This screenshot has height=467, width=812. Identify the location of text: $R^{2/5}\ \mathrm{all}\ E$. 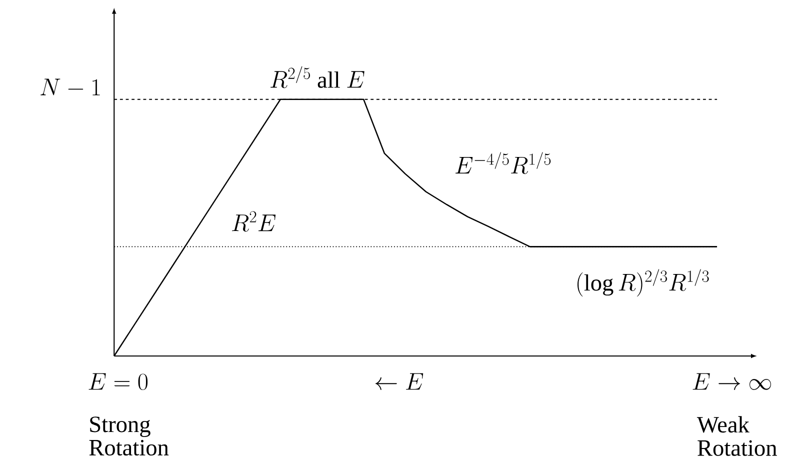
(317, 77).